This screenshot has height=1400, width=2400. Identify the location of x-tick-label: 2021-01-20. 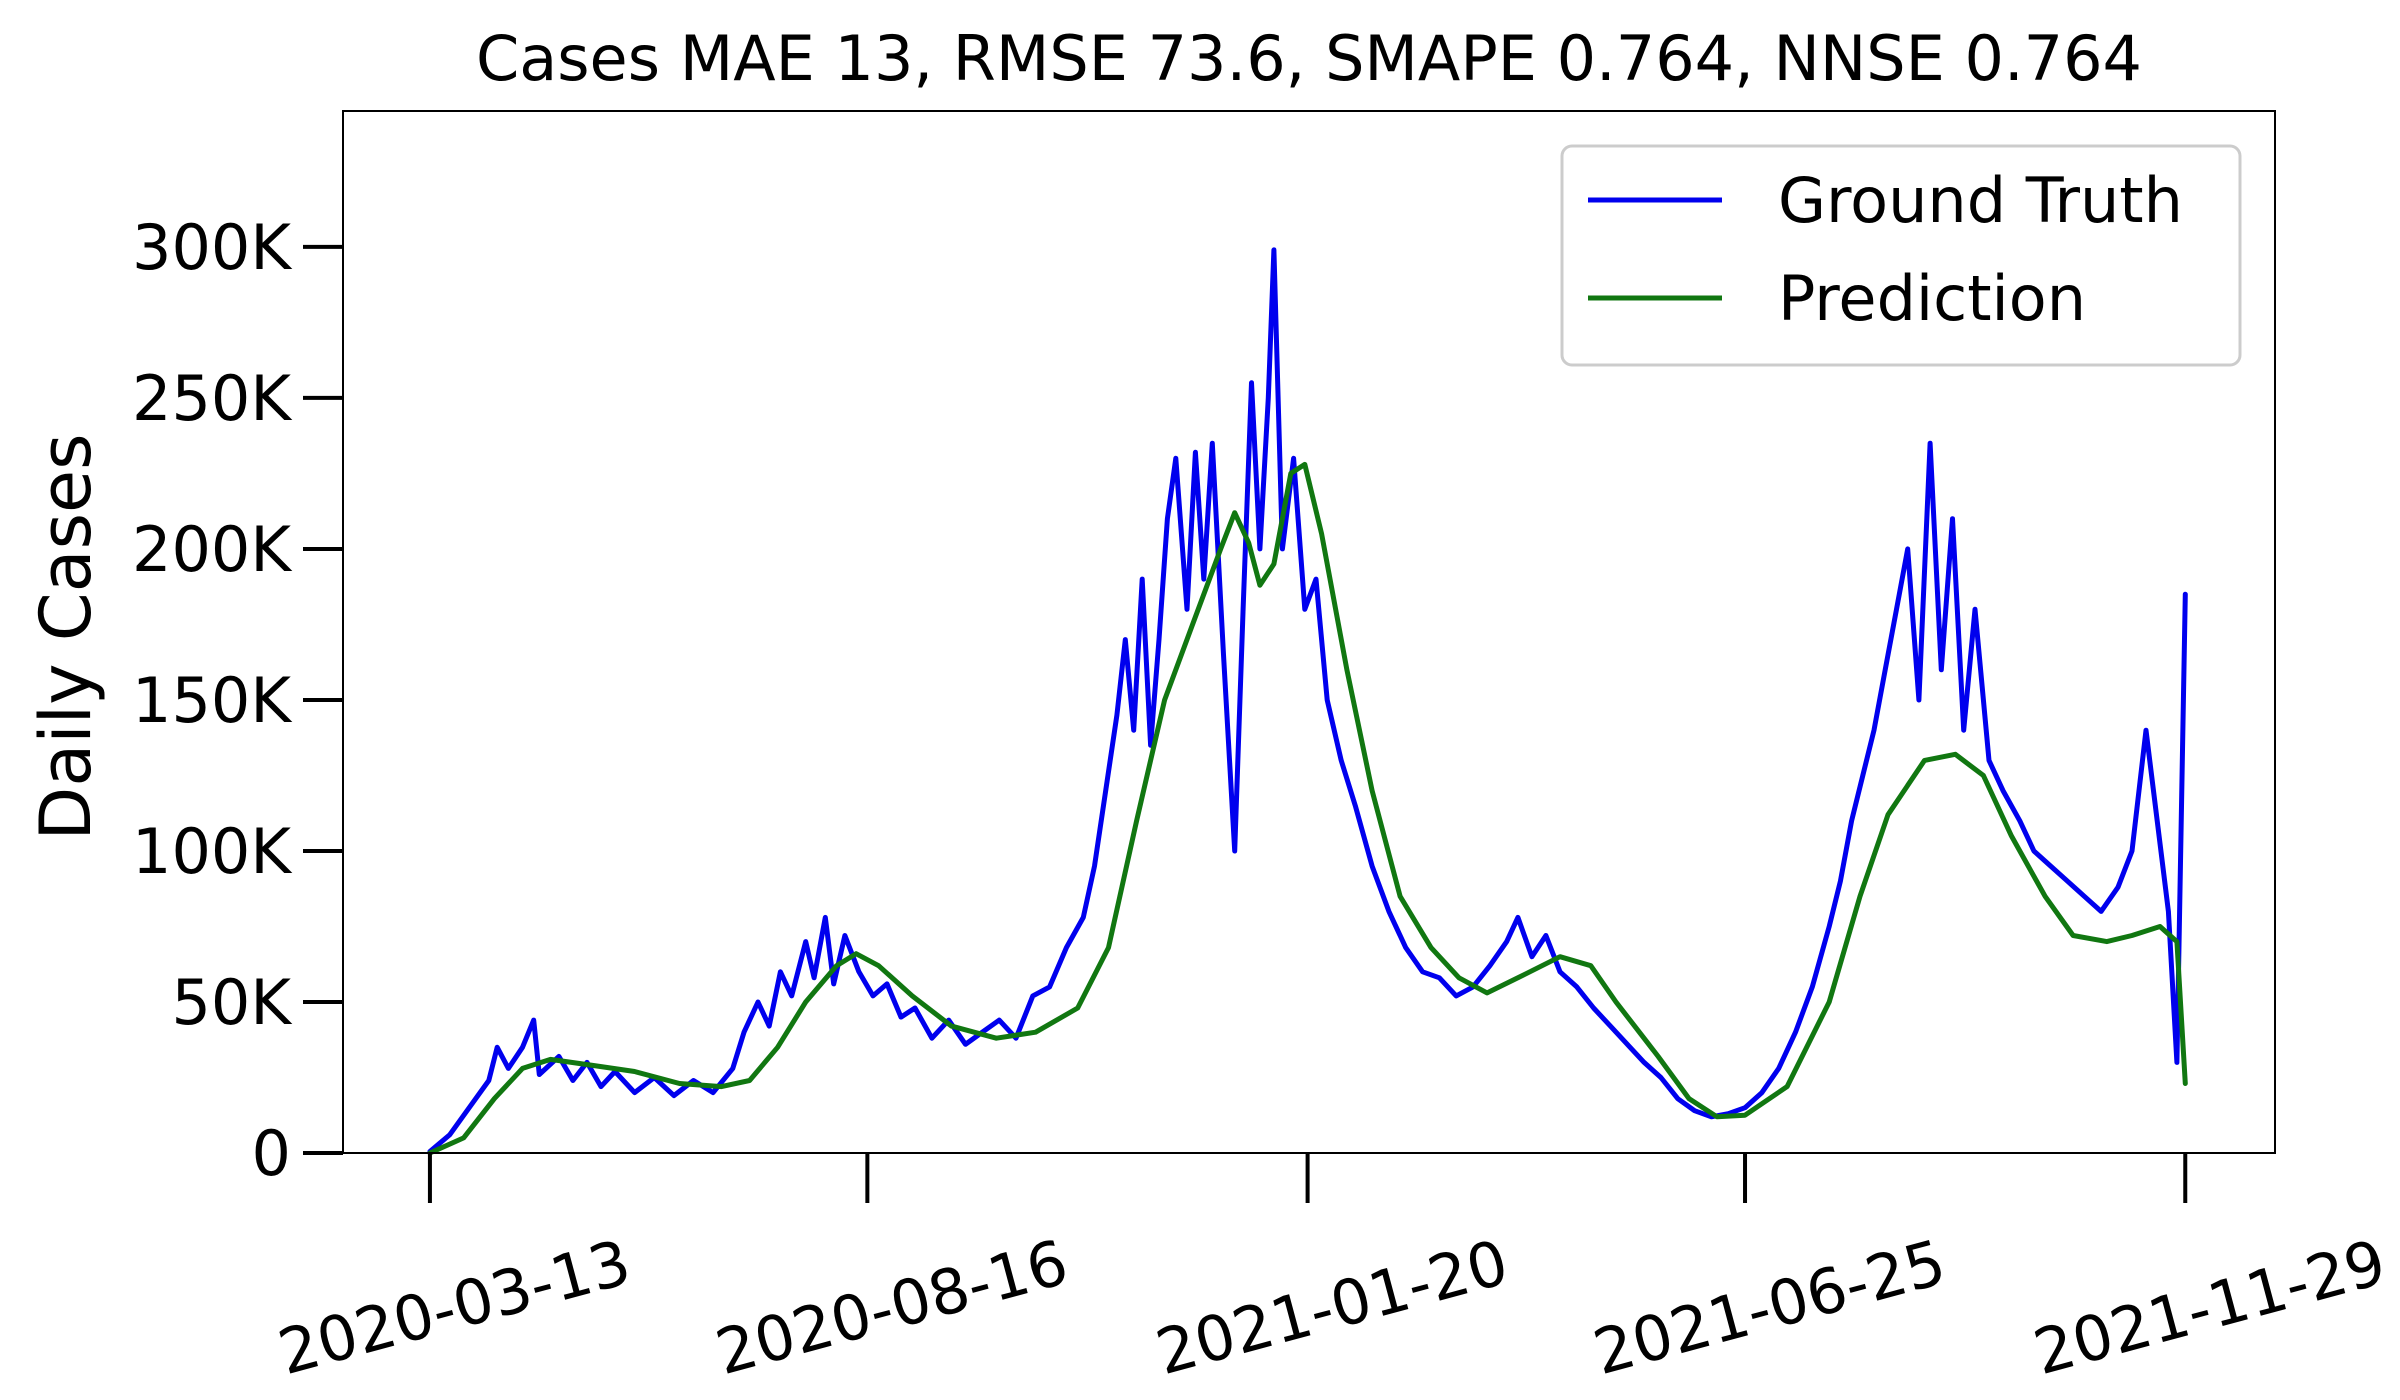
(1332, 1307).